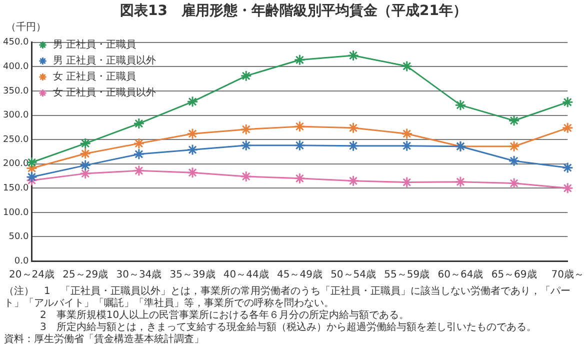 The width and height of the screenshot is (587, 359). Describe the element at coordinates (22, 261) in the screenshot. I see `y-tick-label: 0.0` at that location.